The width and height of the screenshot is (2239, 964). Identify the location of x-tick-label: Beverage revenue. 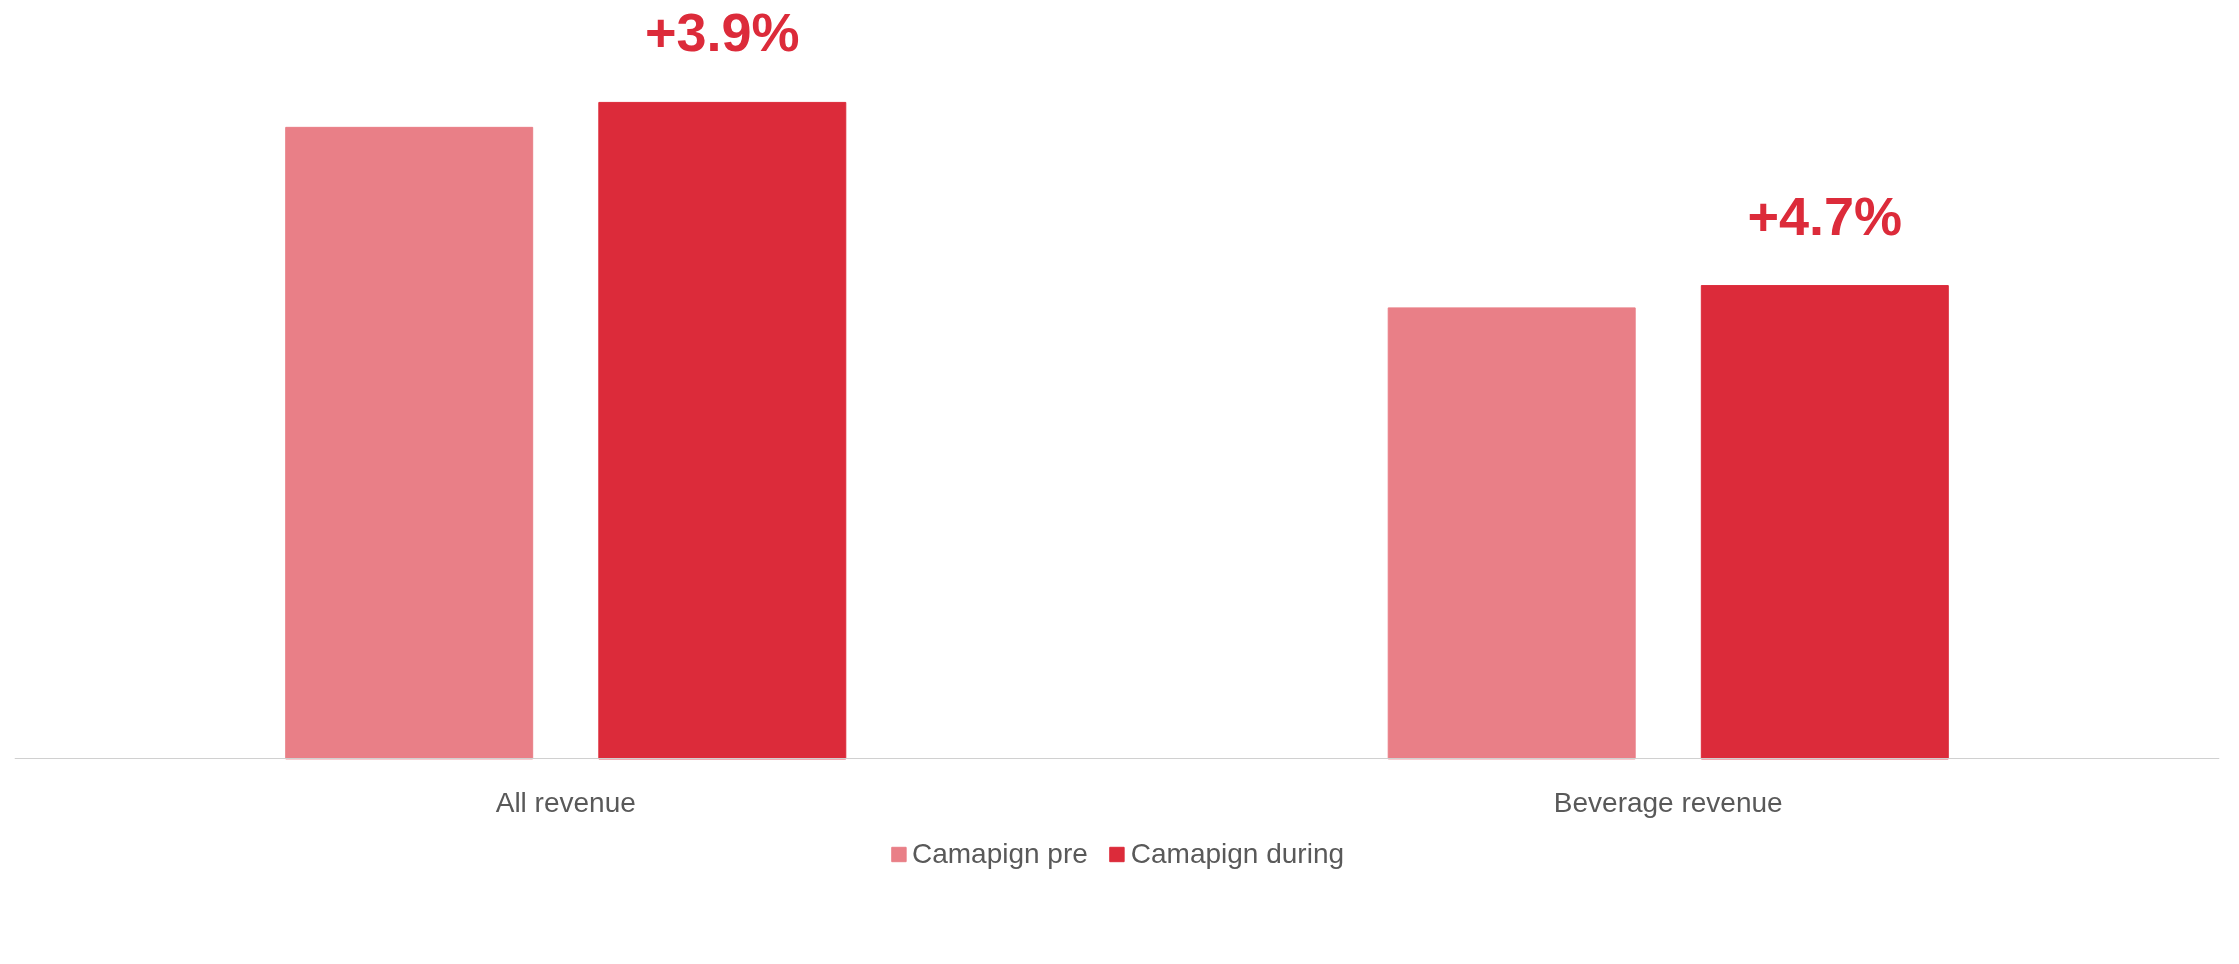
(1668, 802).